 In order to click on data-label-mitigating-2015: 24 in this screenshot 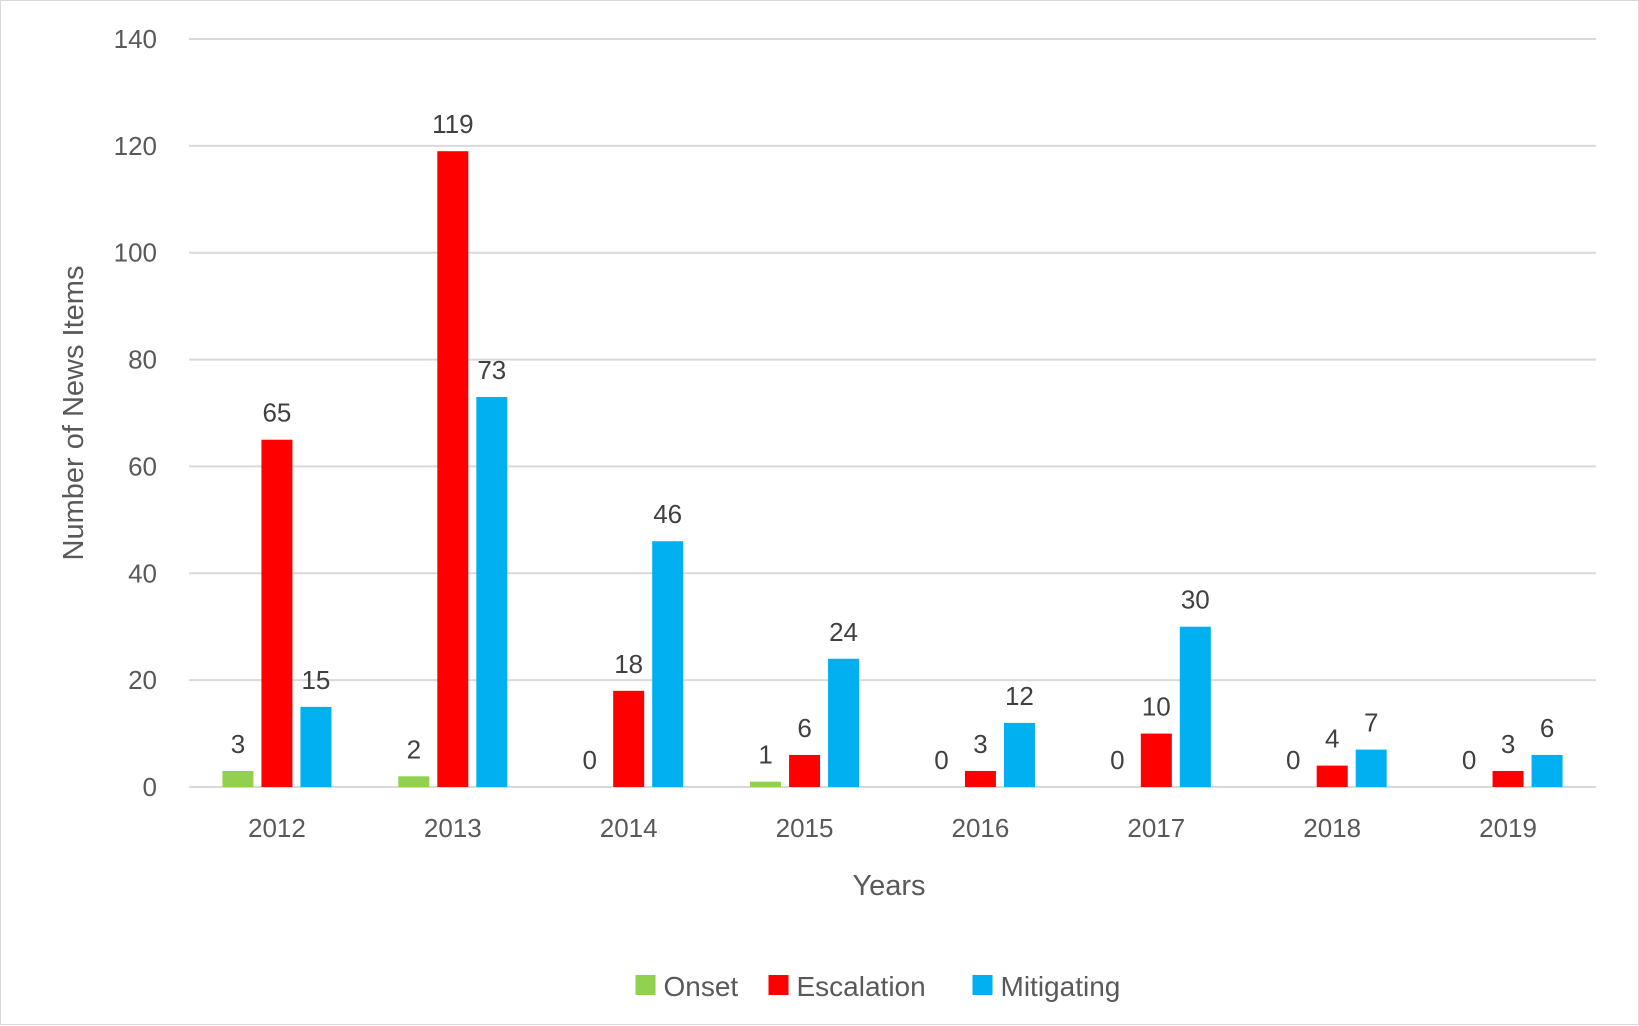, I will do `click(843, 632)`.